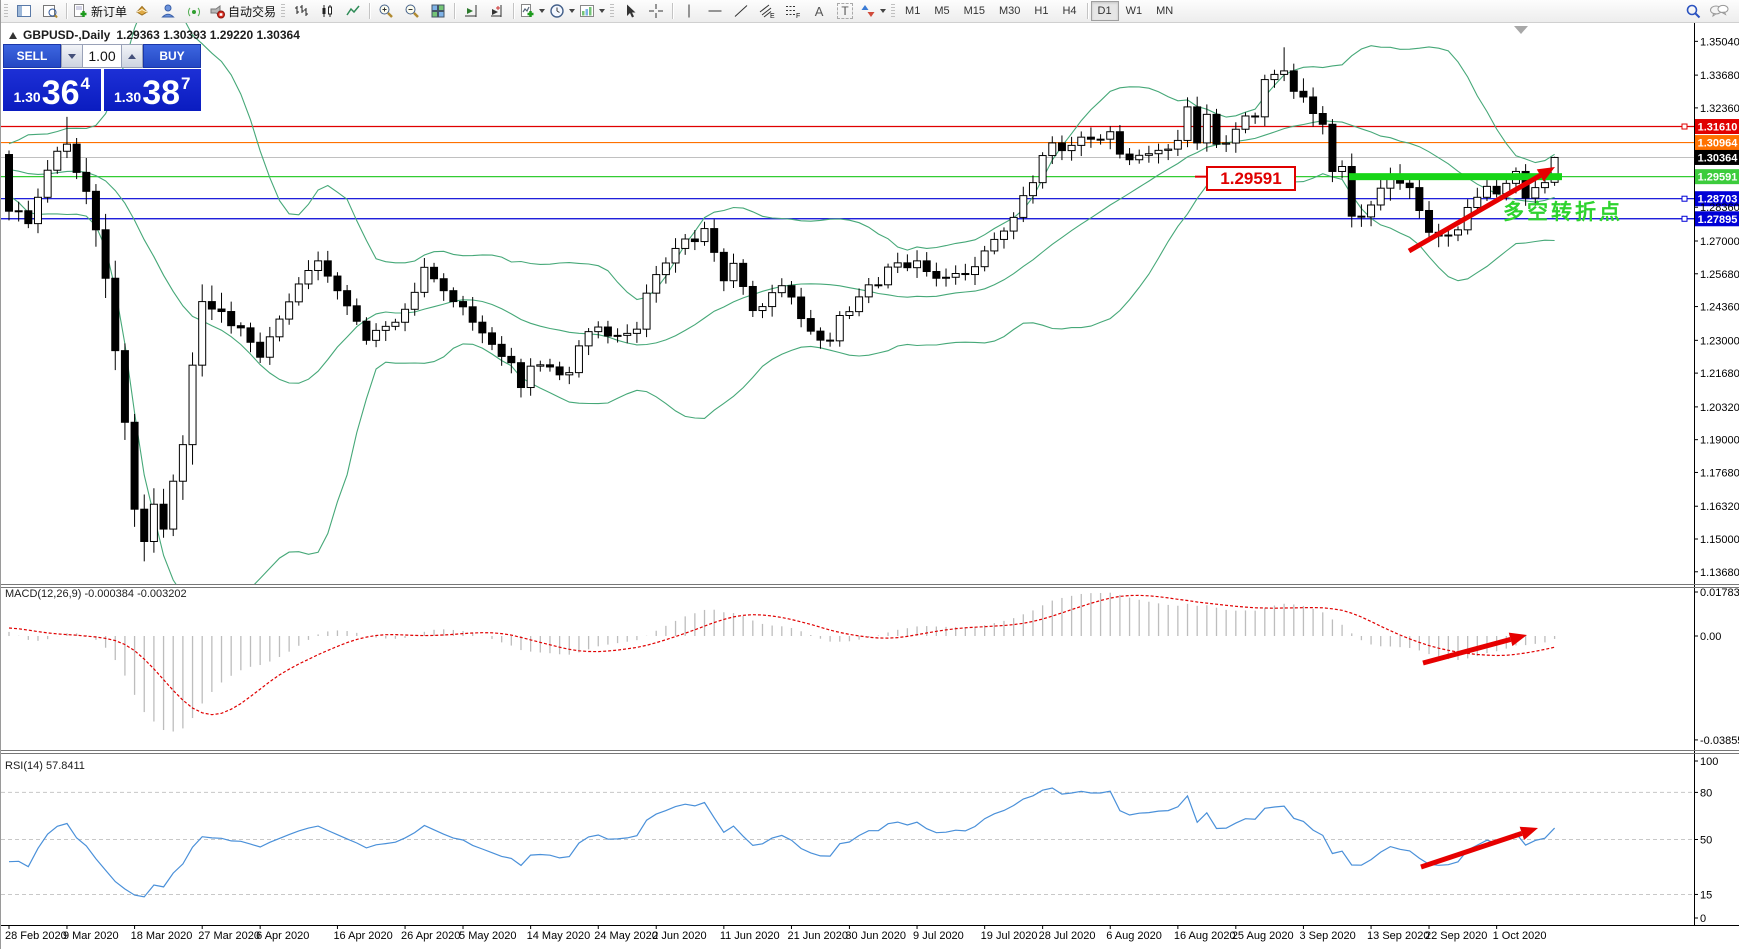 This screenshot has height=949, width=1739. What do you see at coordinates (1563, 212) in the screenshot?
I see `trend-annotation-text: 多空转折点` at bounding box center [1563, 212].